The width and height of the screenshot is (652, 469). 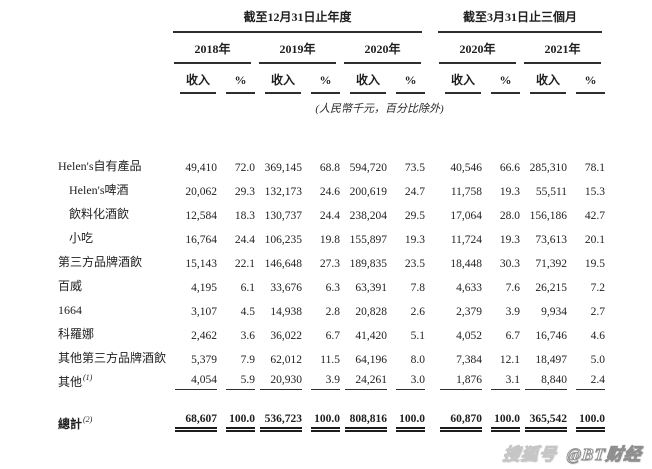 What do you see at coordinates (201, 168) in the screenshot?
I see `value-cell: 49,410` at bounding box center [201, 168].